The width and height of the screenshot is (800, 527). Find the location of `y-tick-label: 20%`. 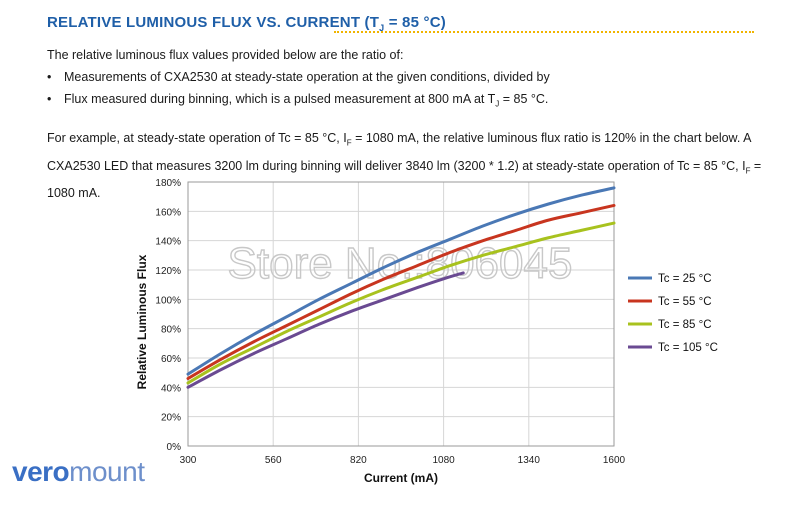

y-tick-label: 20% is located at coordinates (171, 418).